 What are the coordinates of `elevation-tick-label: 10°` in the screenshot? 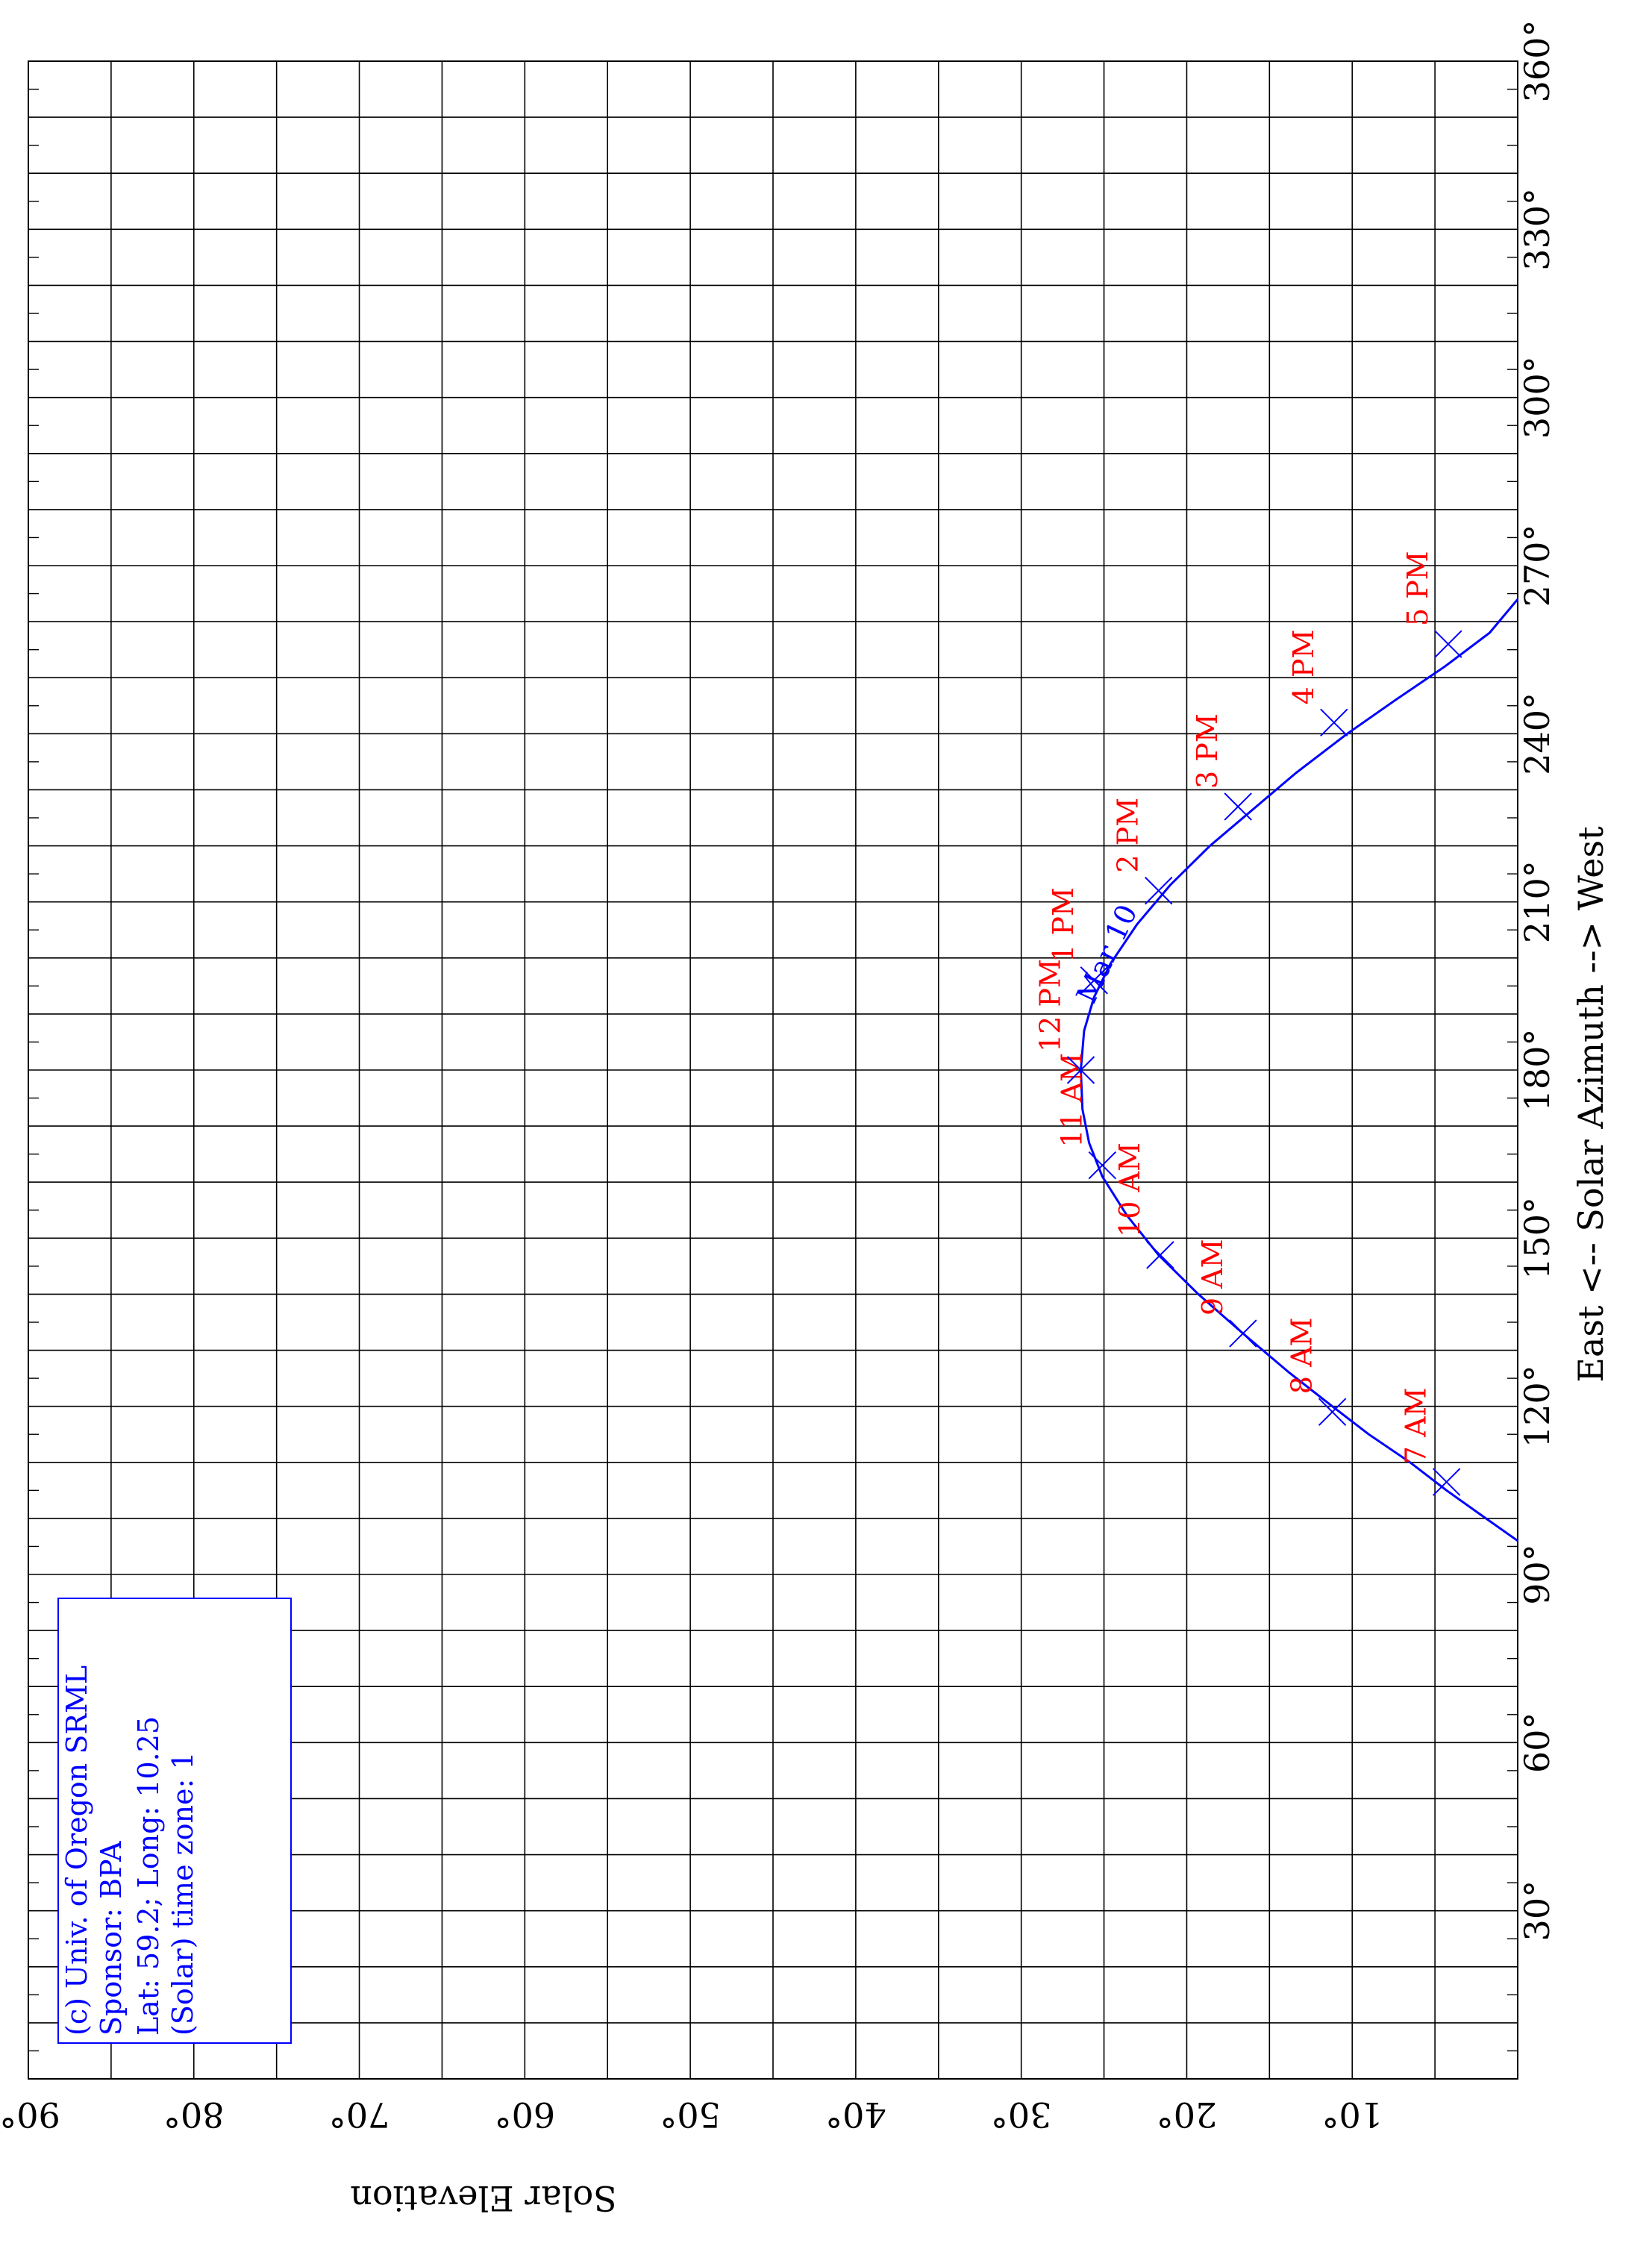 It's located at (1352, 2115).